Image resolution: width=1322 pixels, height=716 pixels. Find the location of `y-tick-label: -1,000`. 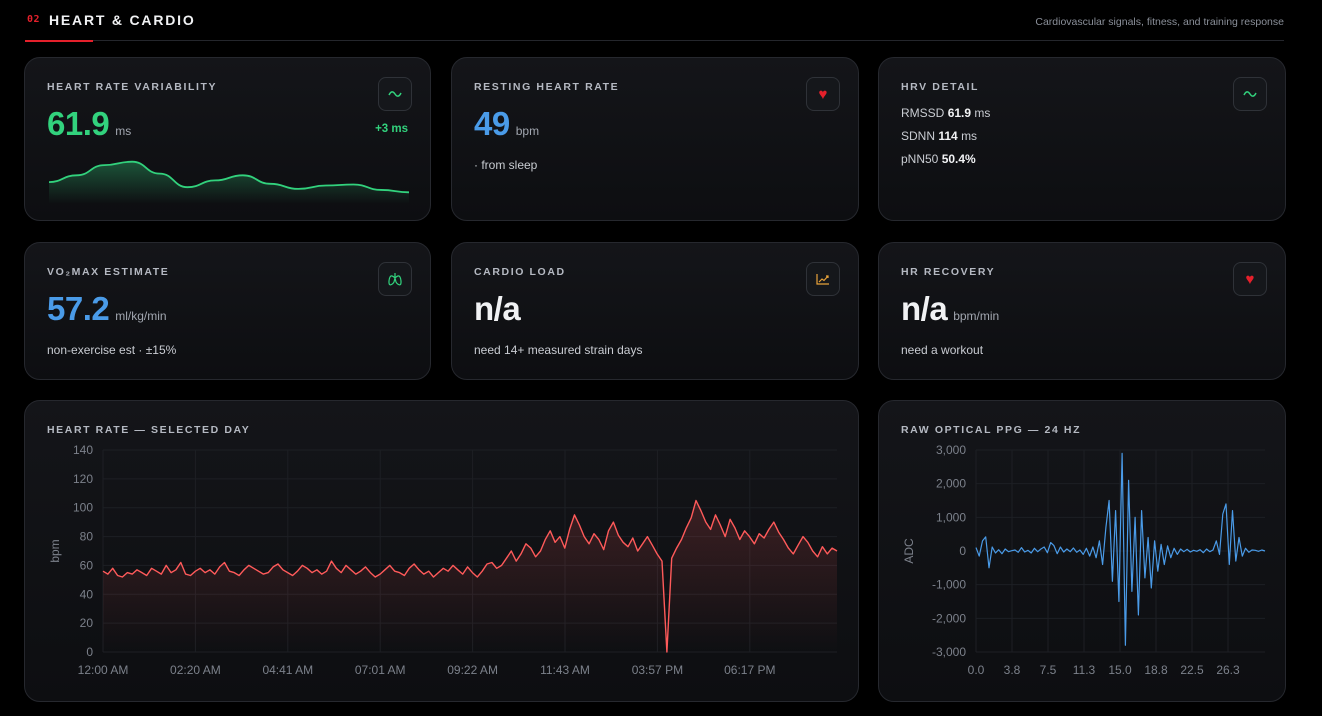

y-tick-label: -1,000 is located at coordinates (949, 585).